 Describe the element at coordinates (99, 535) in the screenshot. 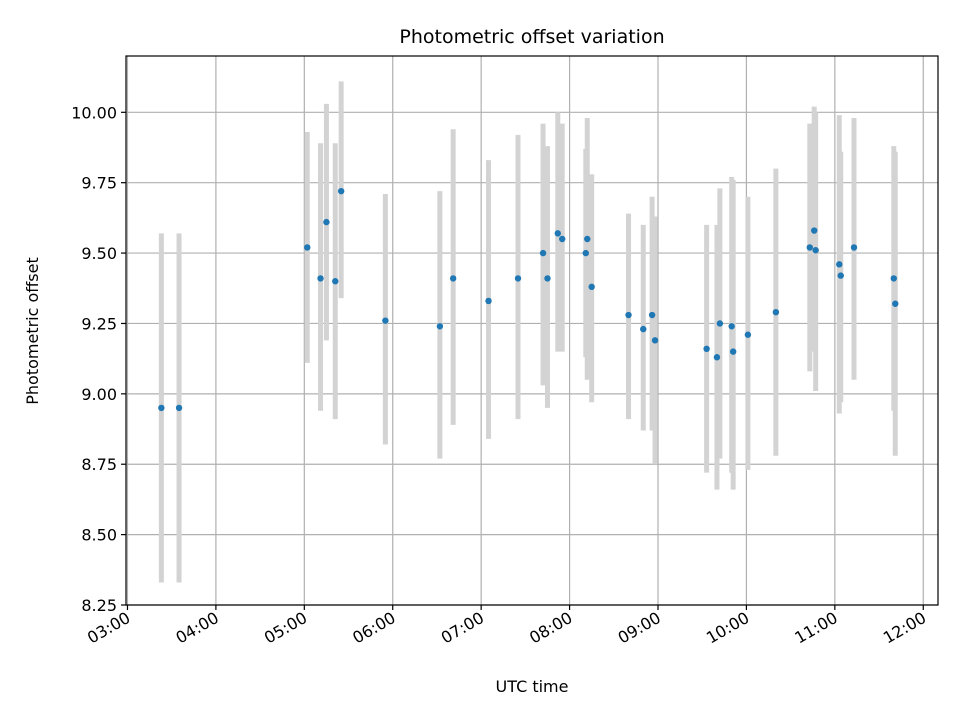

I see `y-tick-label: 8.50` at that location.